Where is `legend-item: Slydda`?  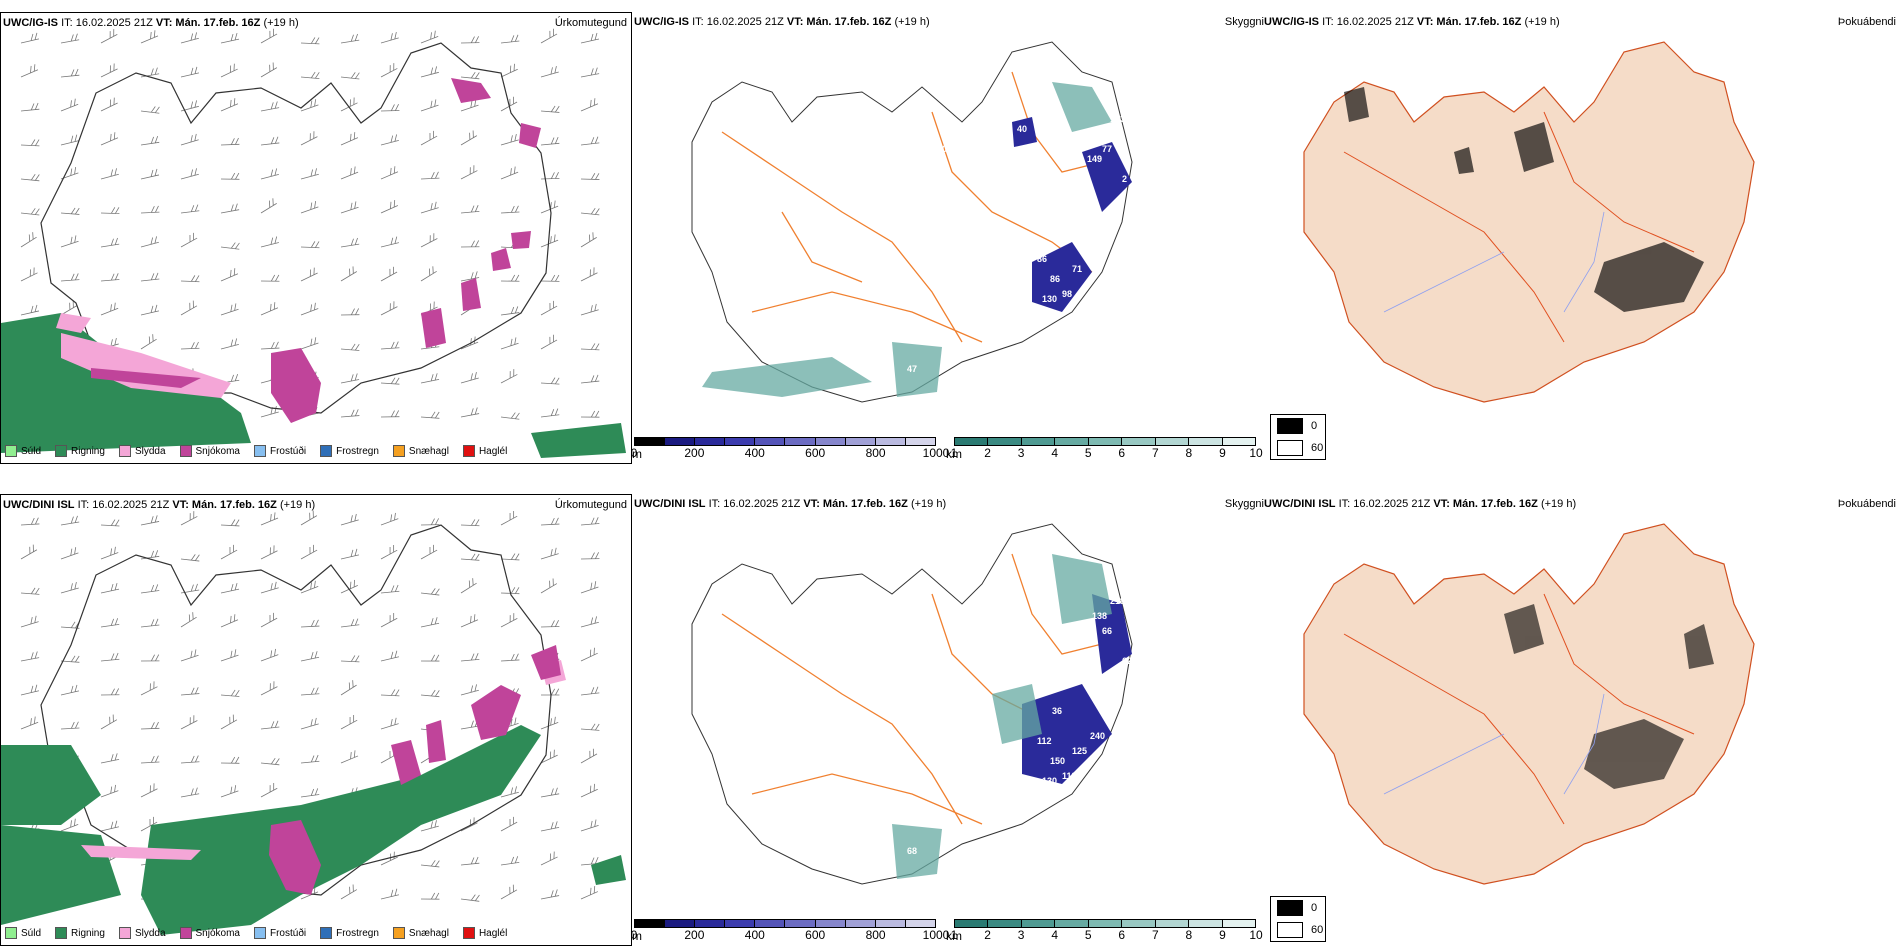
legend-item: Slydda is located at coordinates (142, 933).